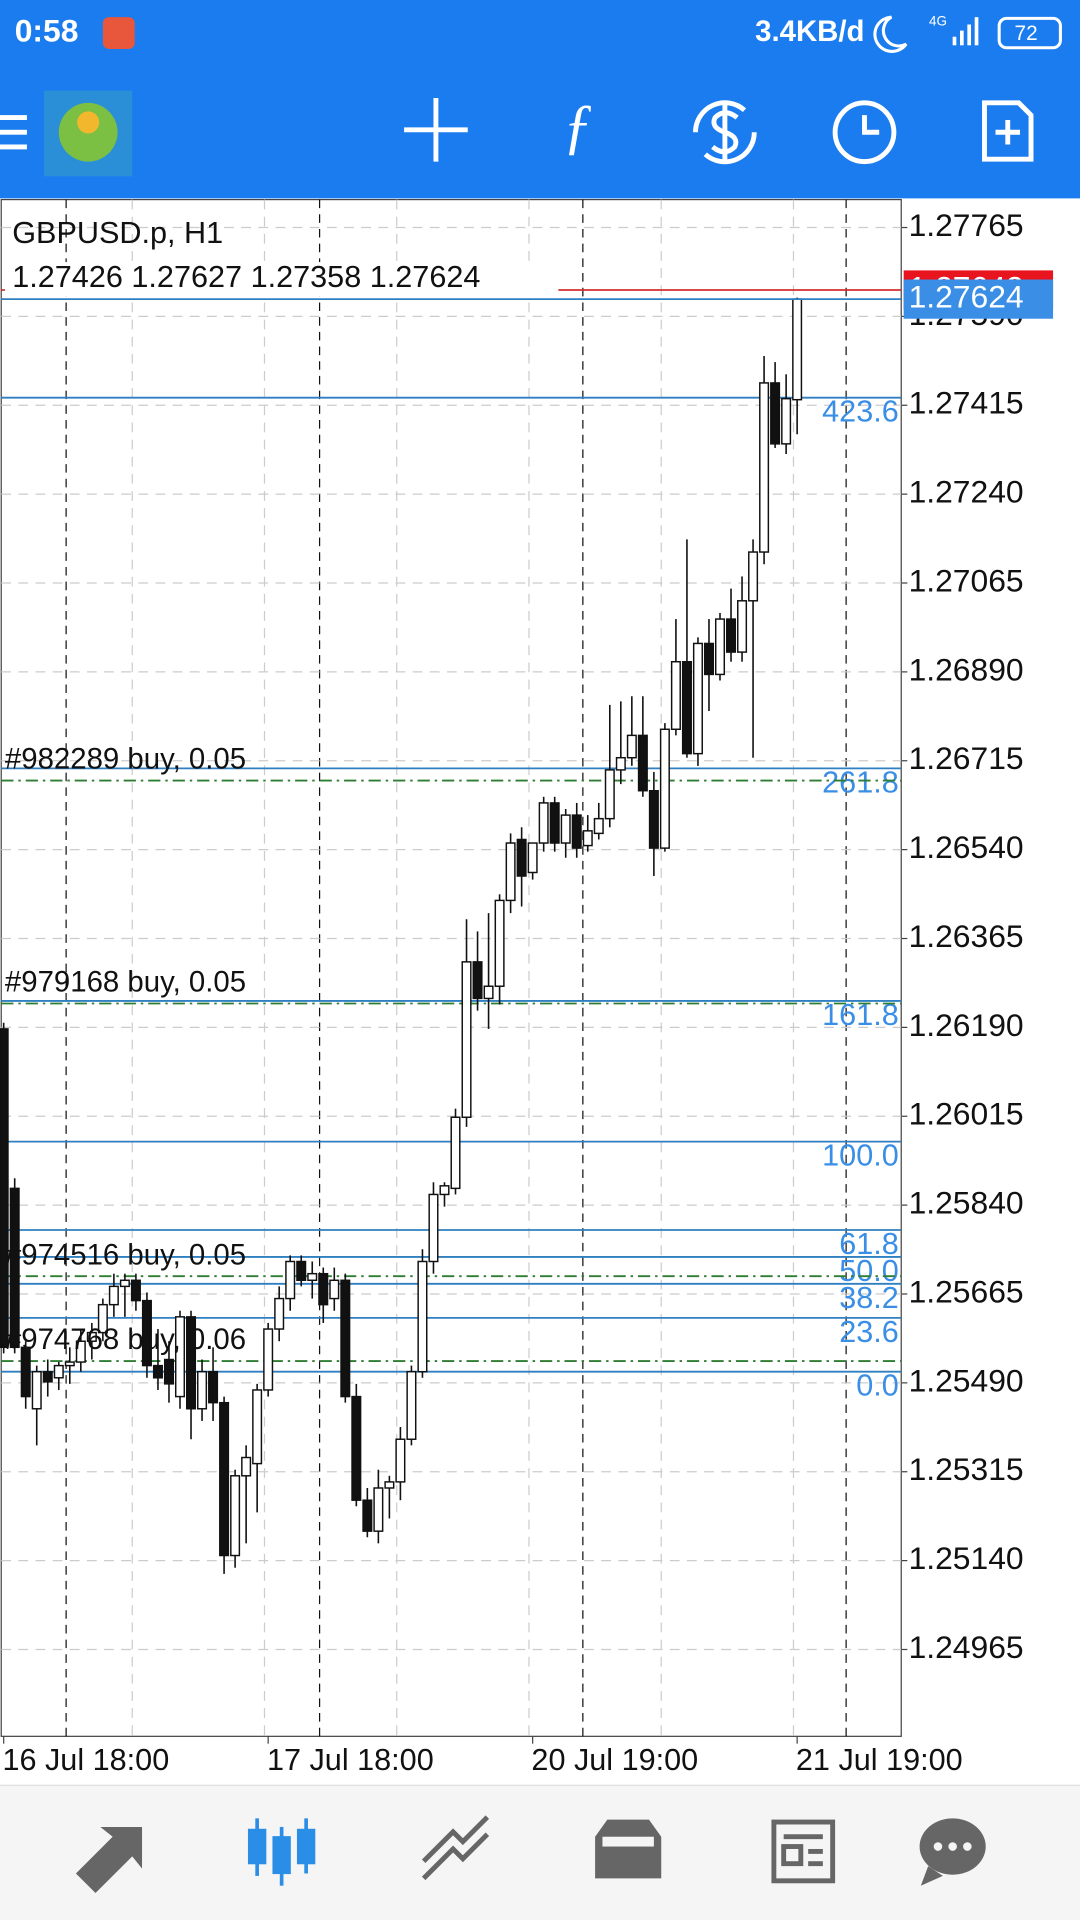 This screenshot has width=1080, height=1920. What do you see at coordinates (966, 580) in the screenshot?
I see `y-tick-label: 1.27065` at bounding box center [966, 580].